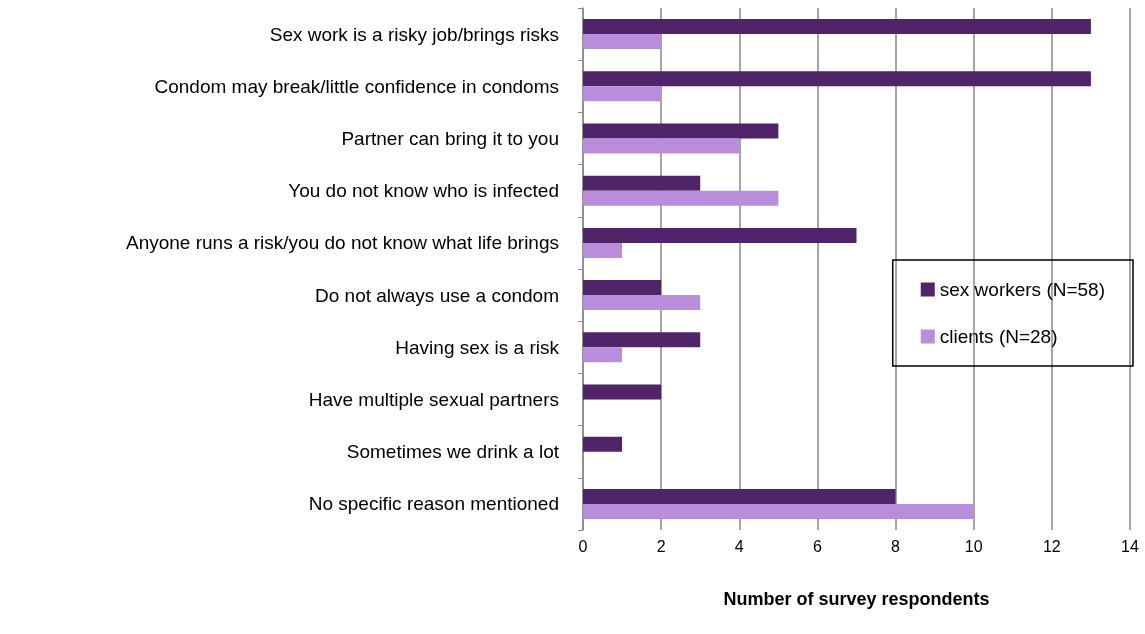  I want to click on x-tick-label: 10, so click(973, 546).